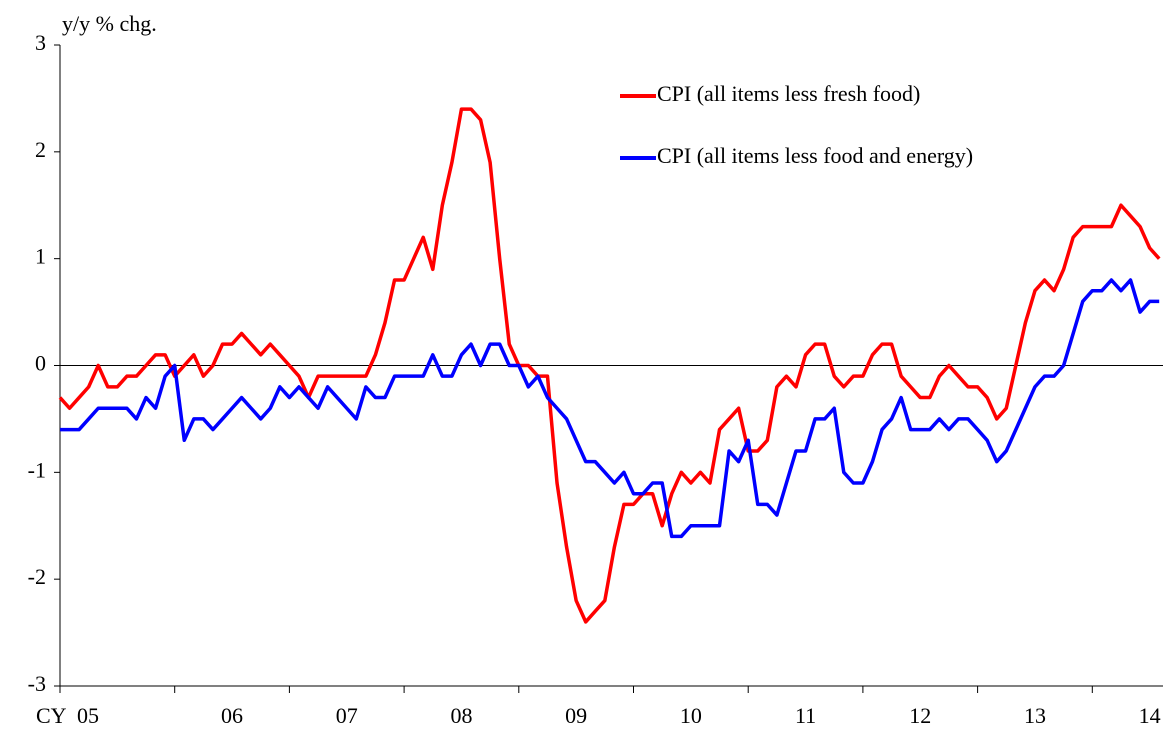 Image resolution: width=1165 pixels, height=731 pixels. I want to click on y-tick-label: 0, so click(40, 363).